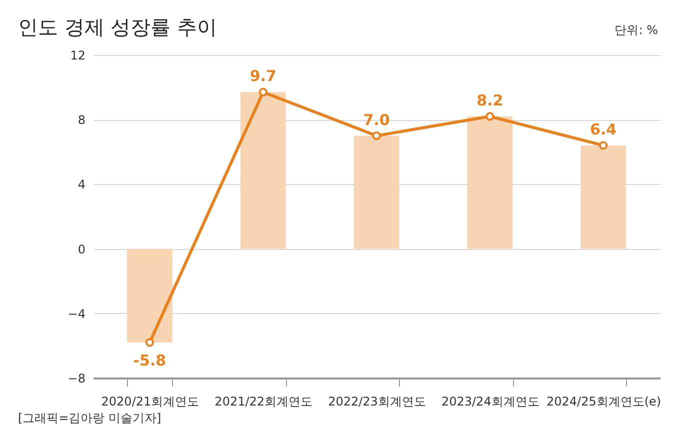 The width and height of the screenshot is (680, 442). I want to click on x-tick-label: 2023/24회계연도, so click(490, 401).